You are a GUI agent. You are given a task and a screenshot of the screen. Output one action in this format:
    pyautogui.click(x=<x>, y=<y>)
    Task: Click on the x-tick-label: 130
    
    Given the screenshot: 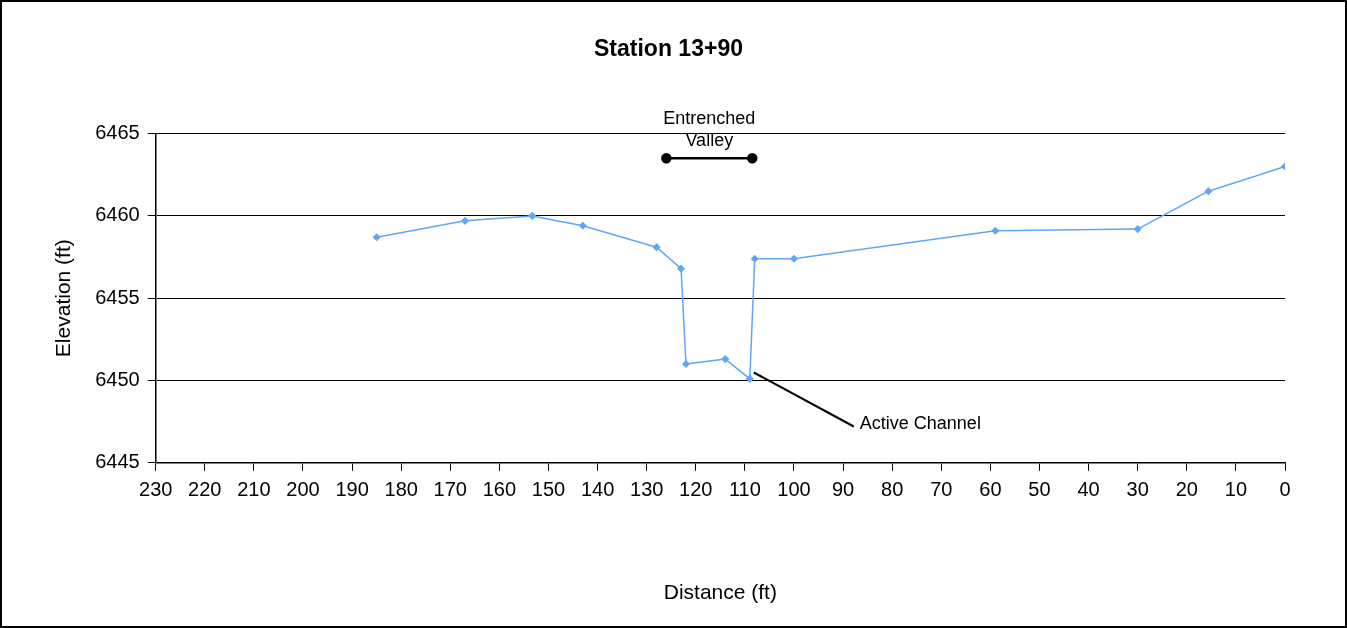 What is the action you would take?
    pyautogui.click(x=647, y=489)
    